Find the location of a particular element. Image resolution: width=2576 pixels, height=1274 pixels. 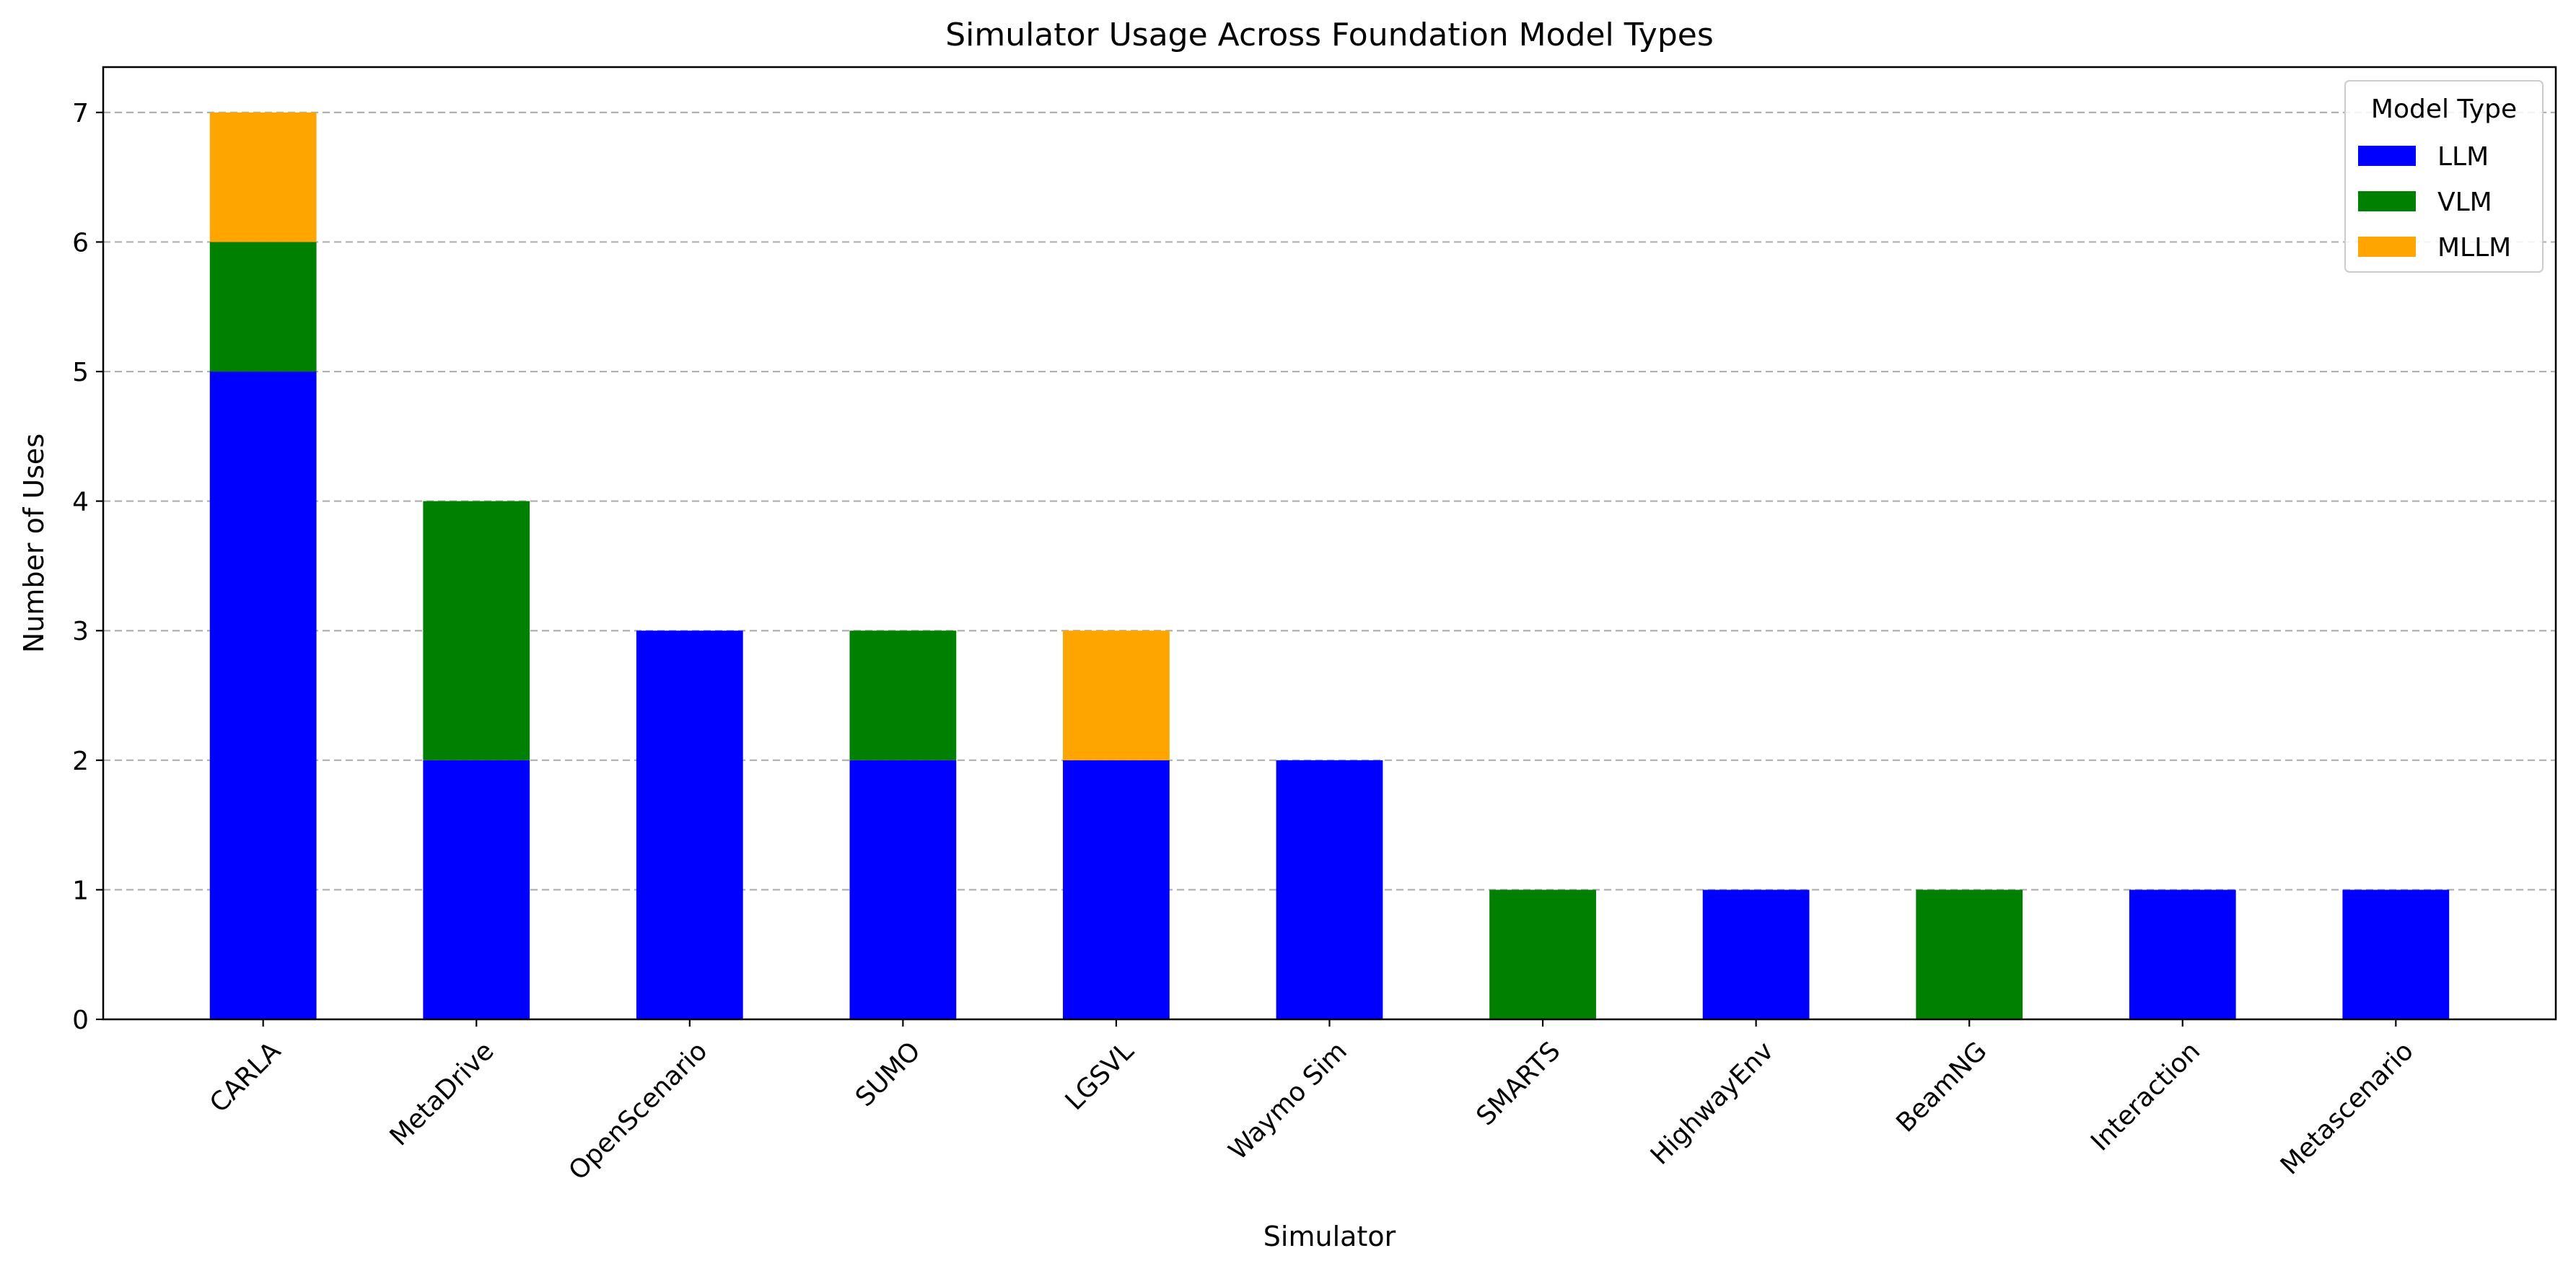

y-tick-label: 7 is located at coordinates (80, 114).